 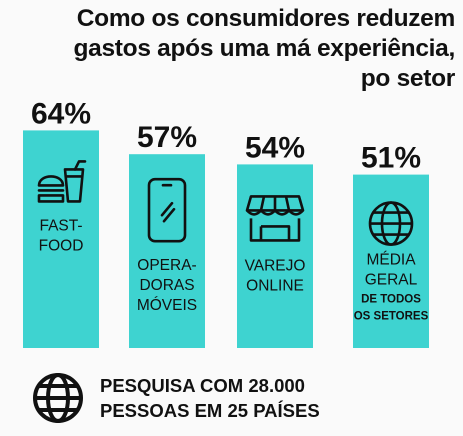 I want to click on title-line-1: Como os consumidores reduzem, so click(x=266, y=18).